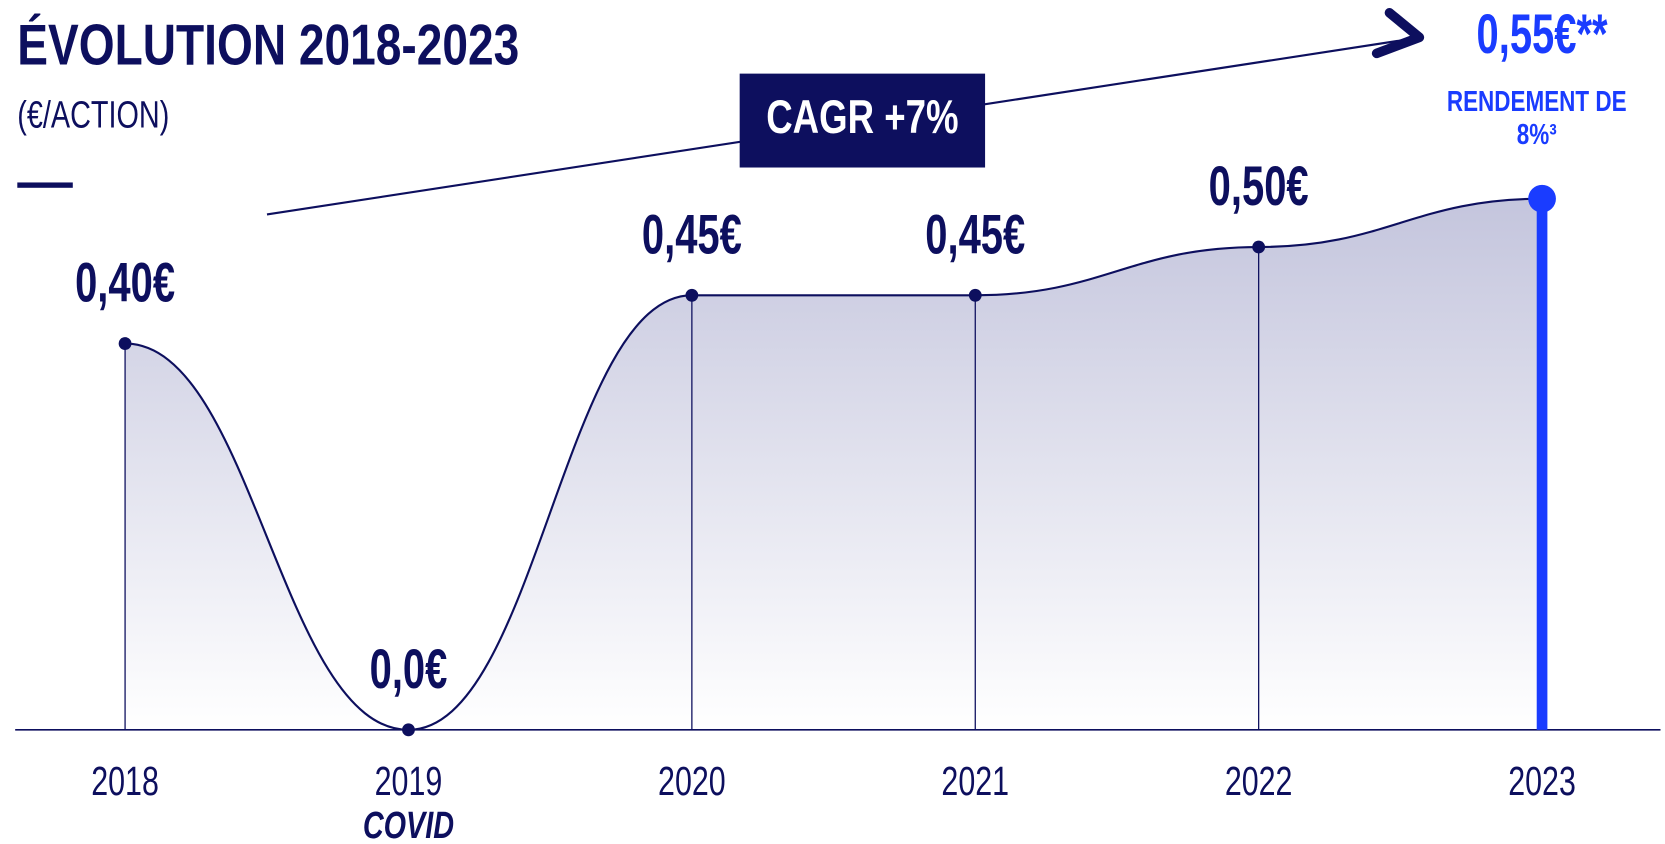  I want to click on x-tick-label: 2019, so click(409, 781).